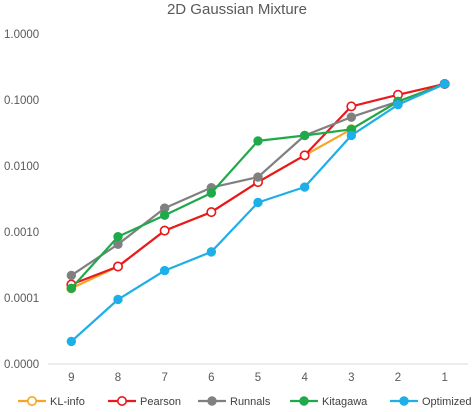 Image resolution: width=474 pixels, height=412 pixels. I want to click on x-tick-label: 1, so click(444, 378).